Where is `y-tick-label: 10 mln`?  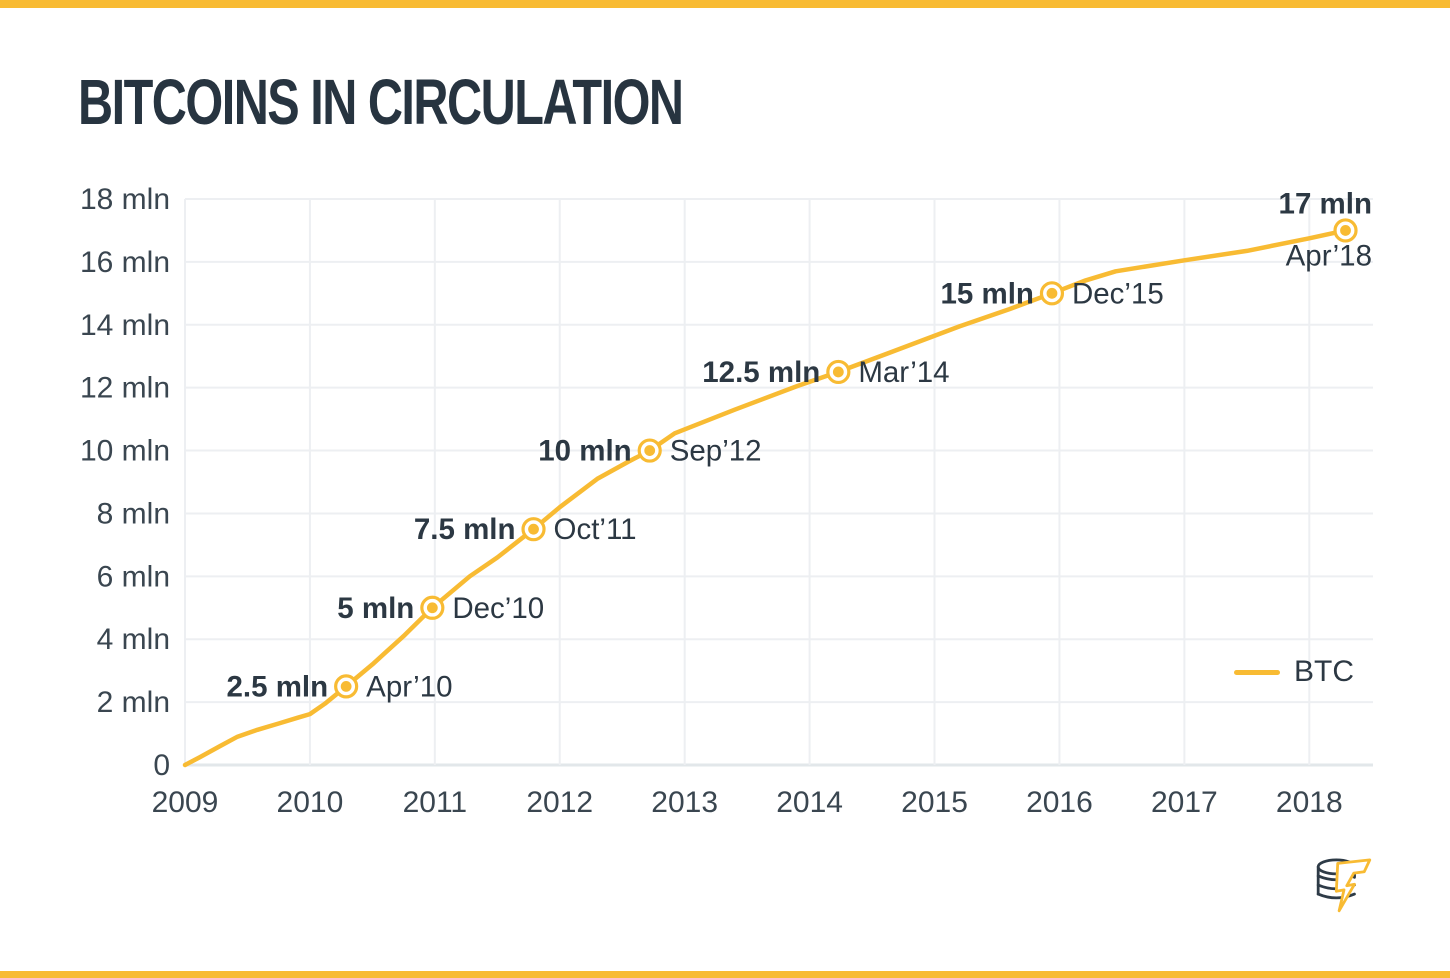
y-tick-label: 10 mln is located at coordinates (125, 451).